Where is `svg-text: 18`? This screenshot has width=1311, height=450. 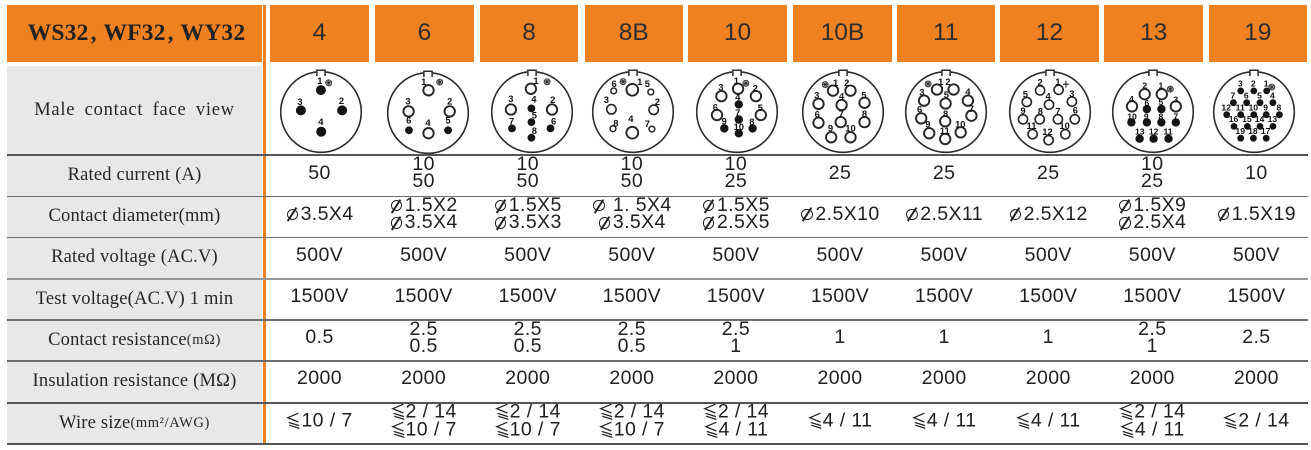
svg-text: 18 is located at coordinates (1253, 131).